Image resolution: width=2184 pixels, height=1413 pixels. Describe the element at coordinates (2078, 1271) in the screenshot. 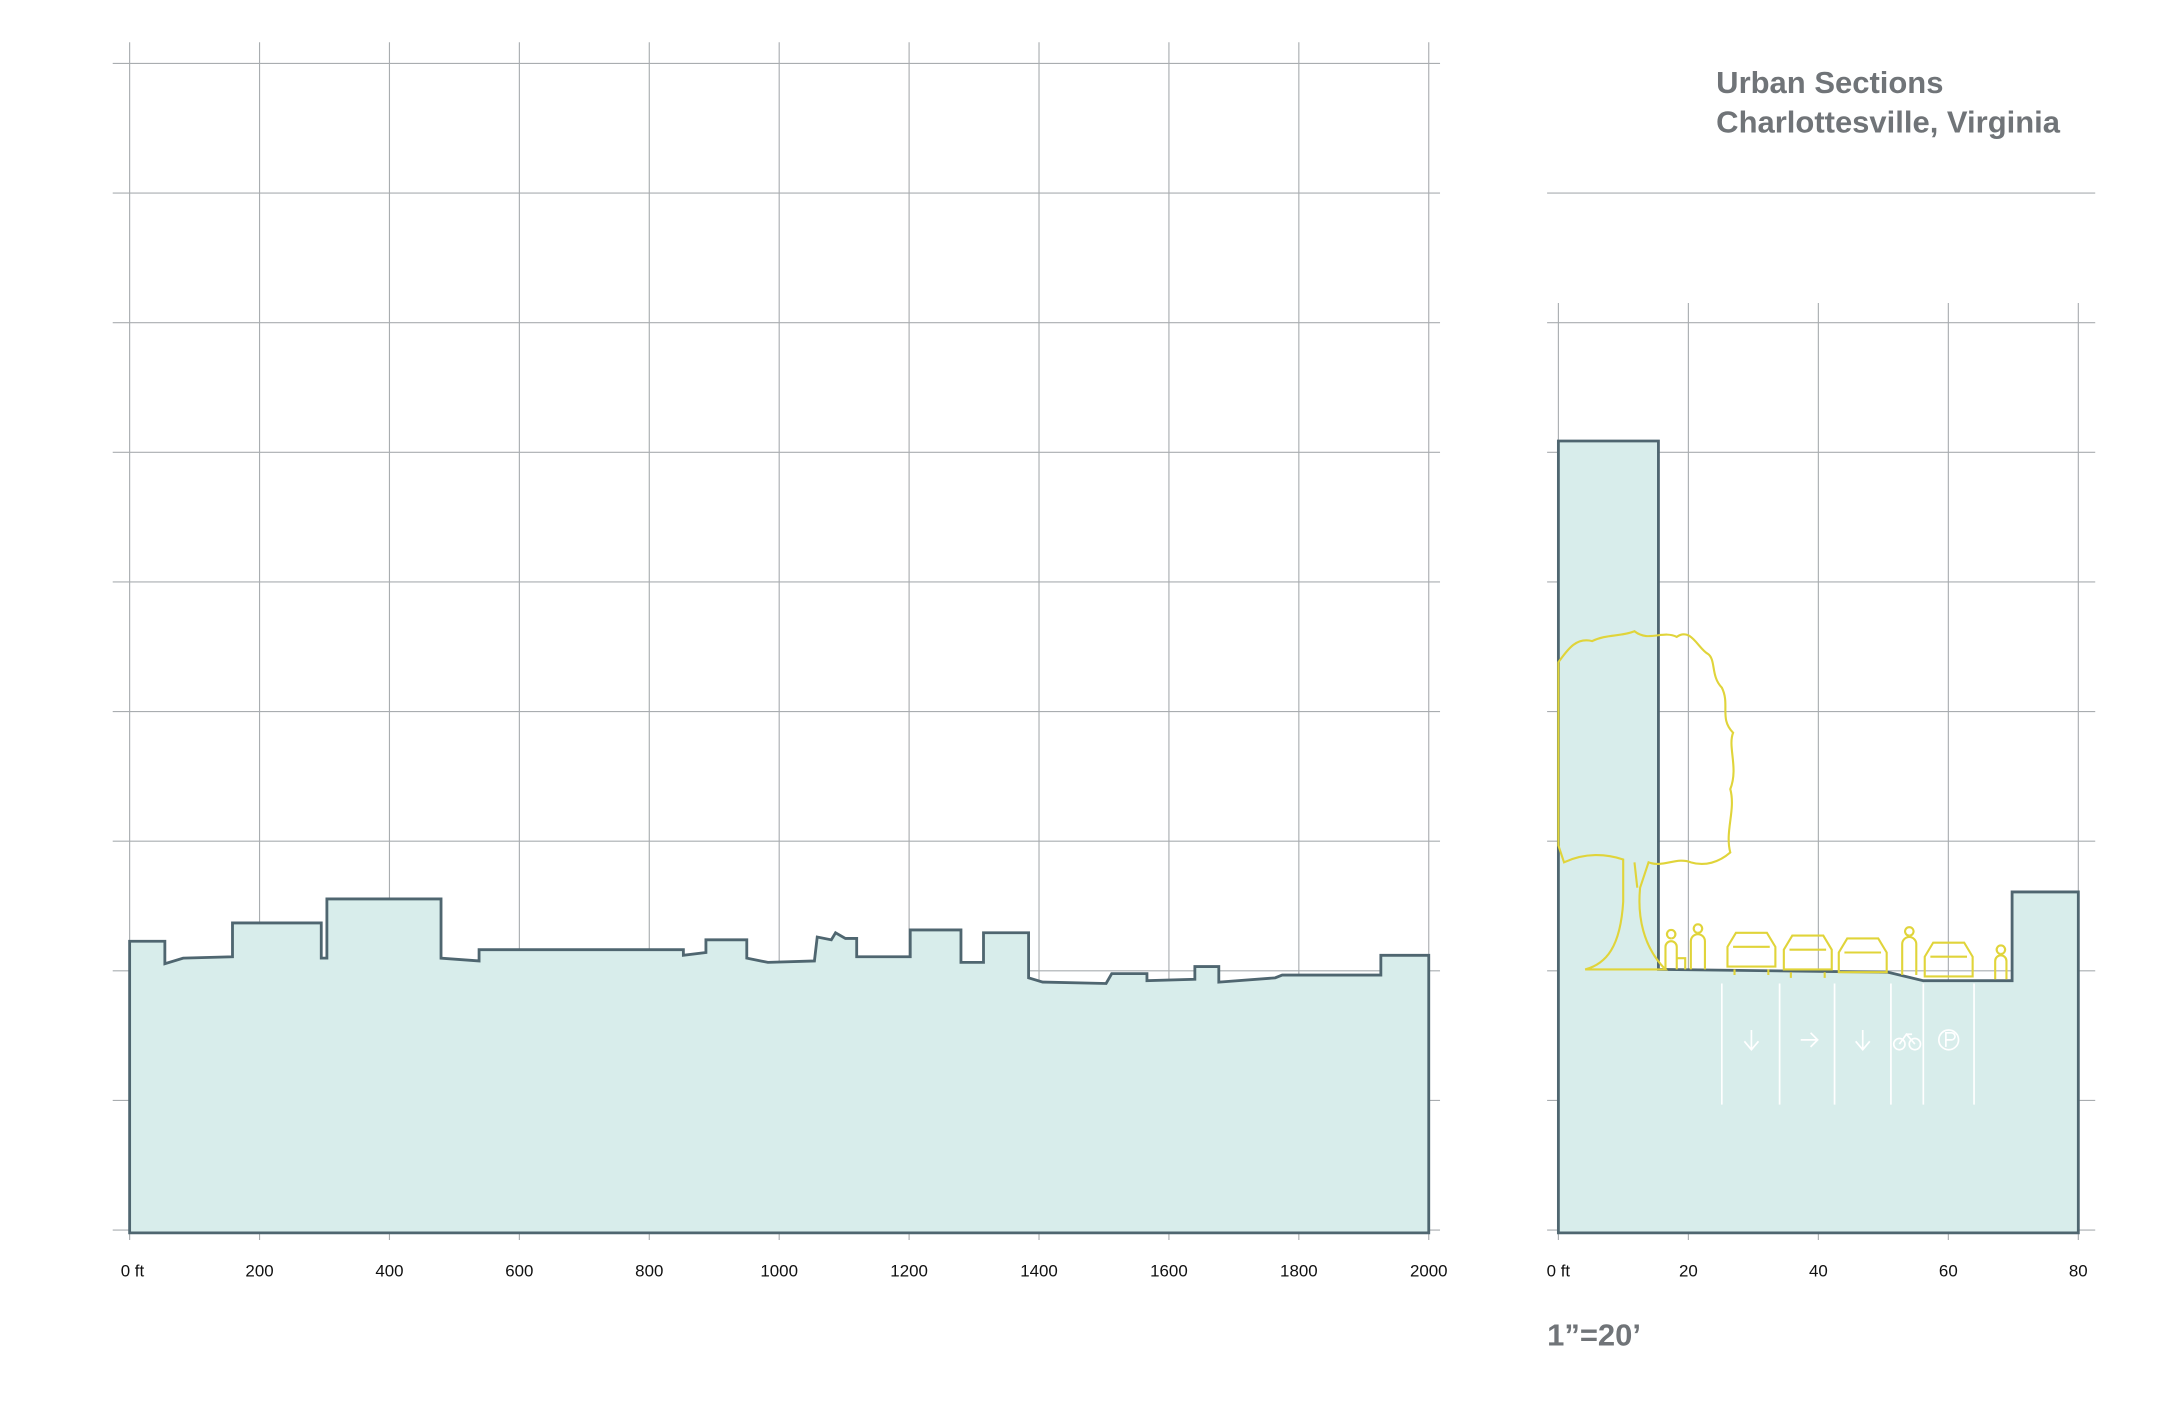

I see `x-tick-label: 80` at that location.